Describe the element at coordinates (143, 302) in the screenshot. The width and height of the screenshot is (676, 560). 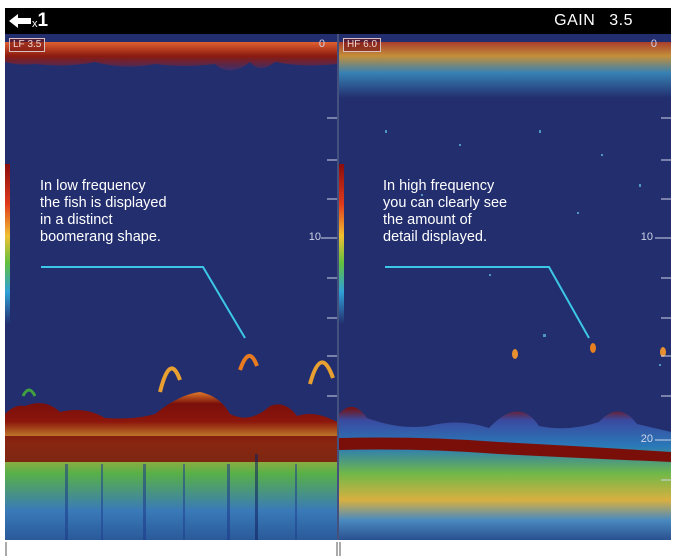
I see `lf-callout-line` at that location.